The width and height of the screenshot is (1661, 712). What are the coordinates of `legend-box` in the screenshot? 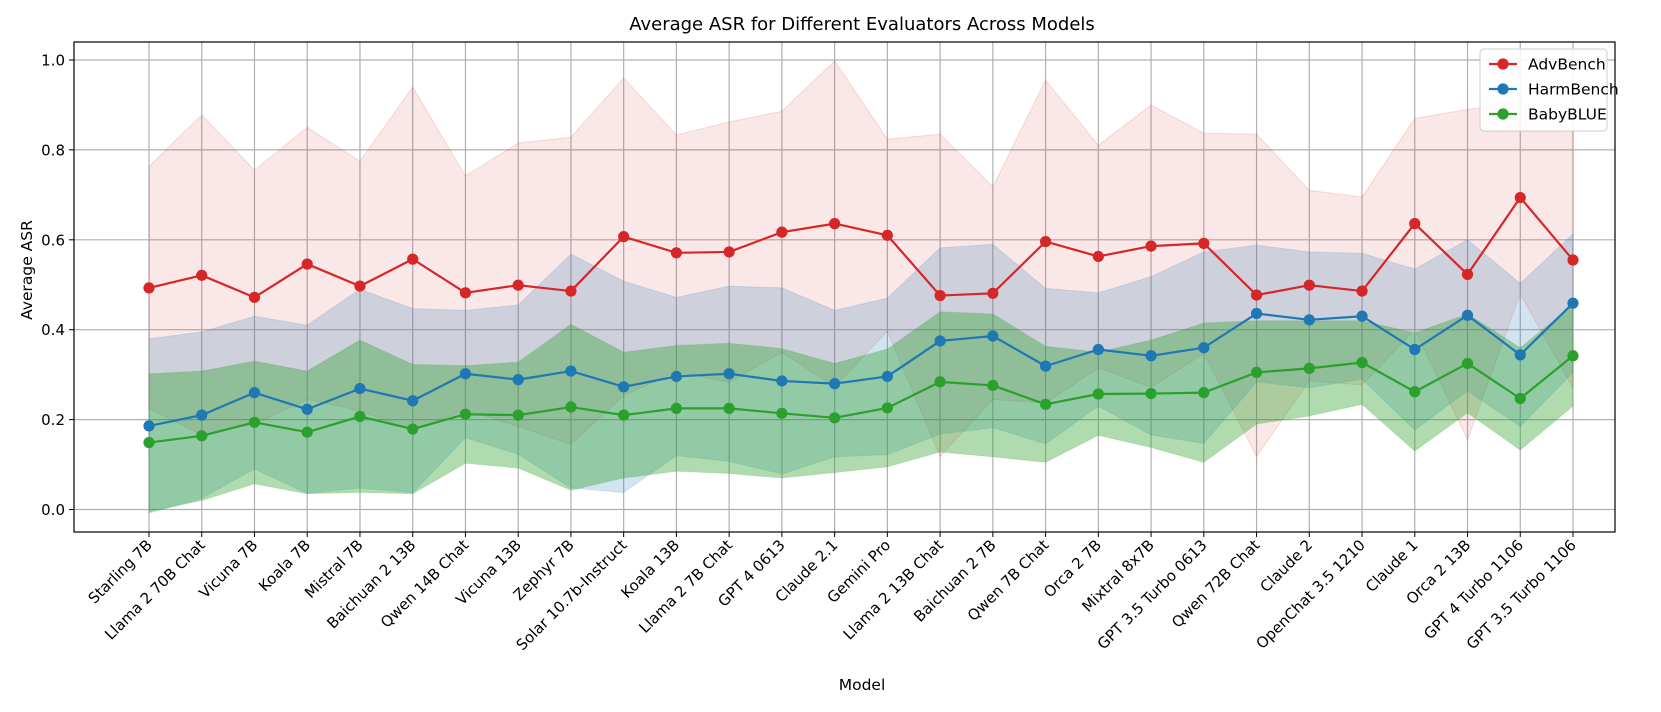 It's located at (1543, 90).